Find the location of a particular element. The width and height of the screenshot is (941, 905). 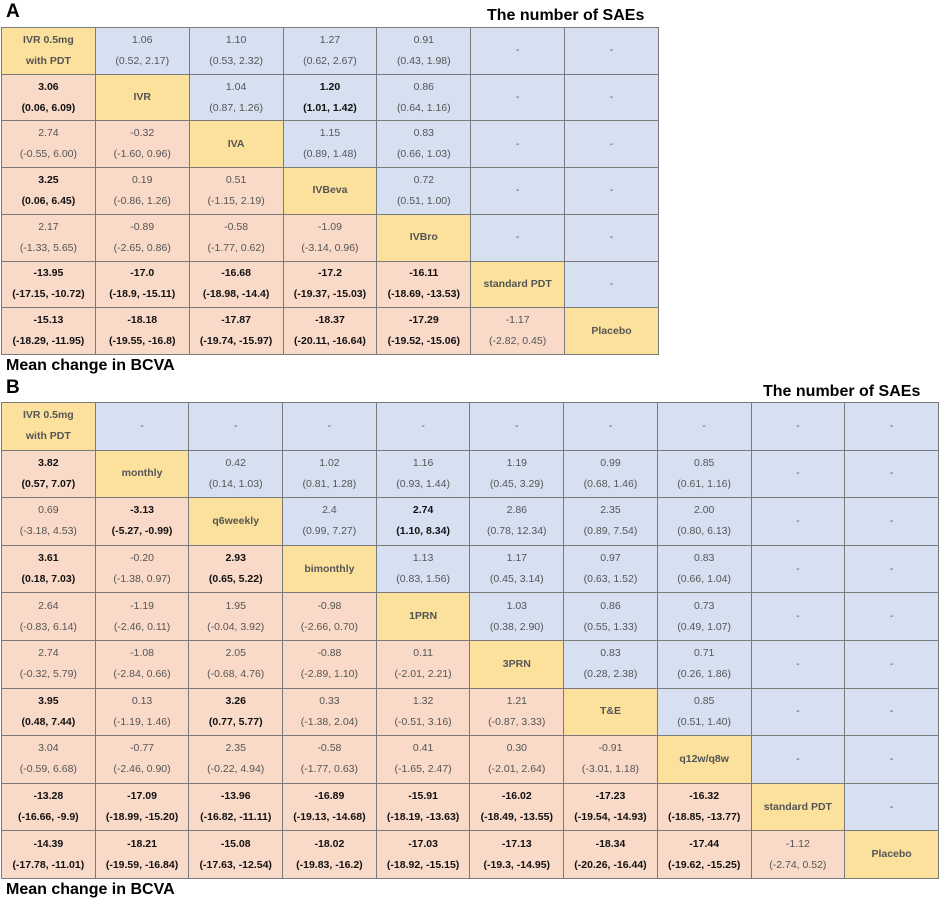

estimate: 1.20 is located at coordinates (330, 86).